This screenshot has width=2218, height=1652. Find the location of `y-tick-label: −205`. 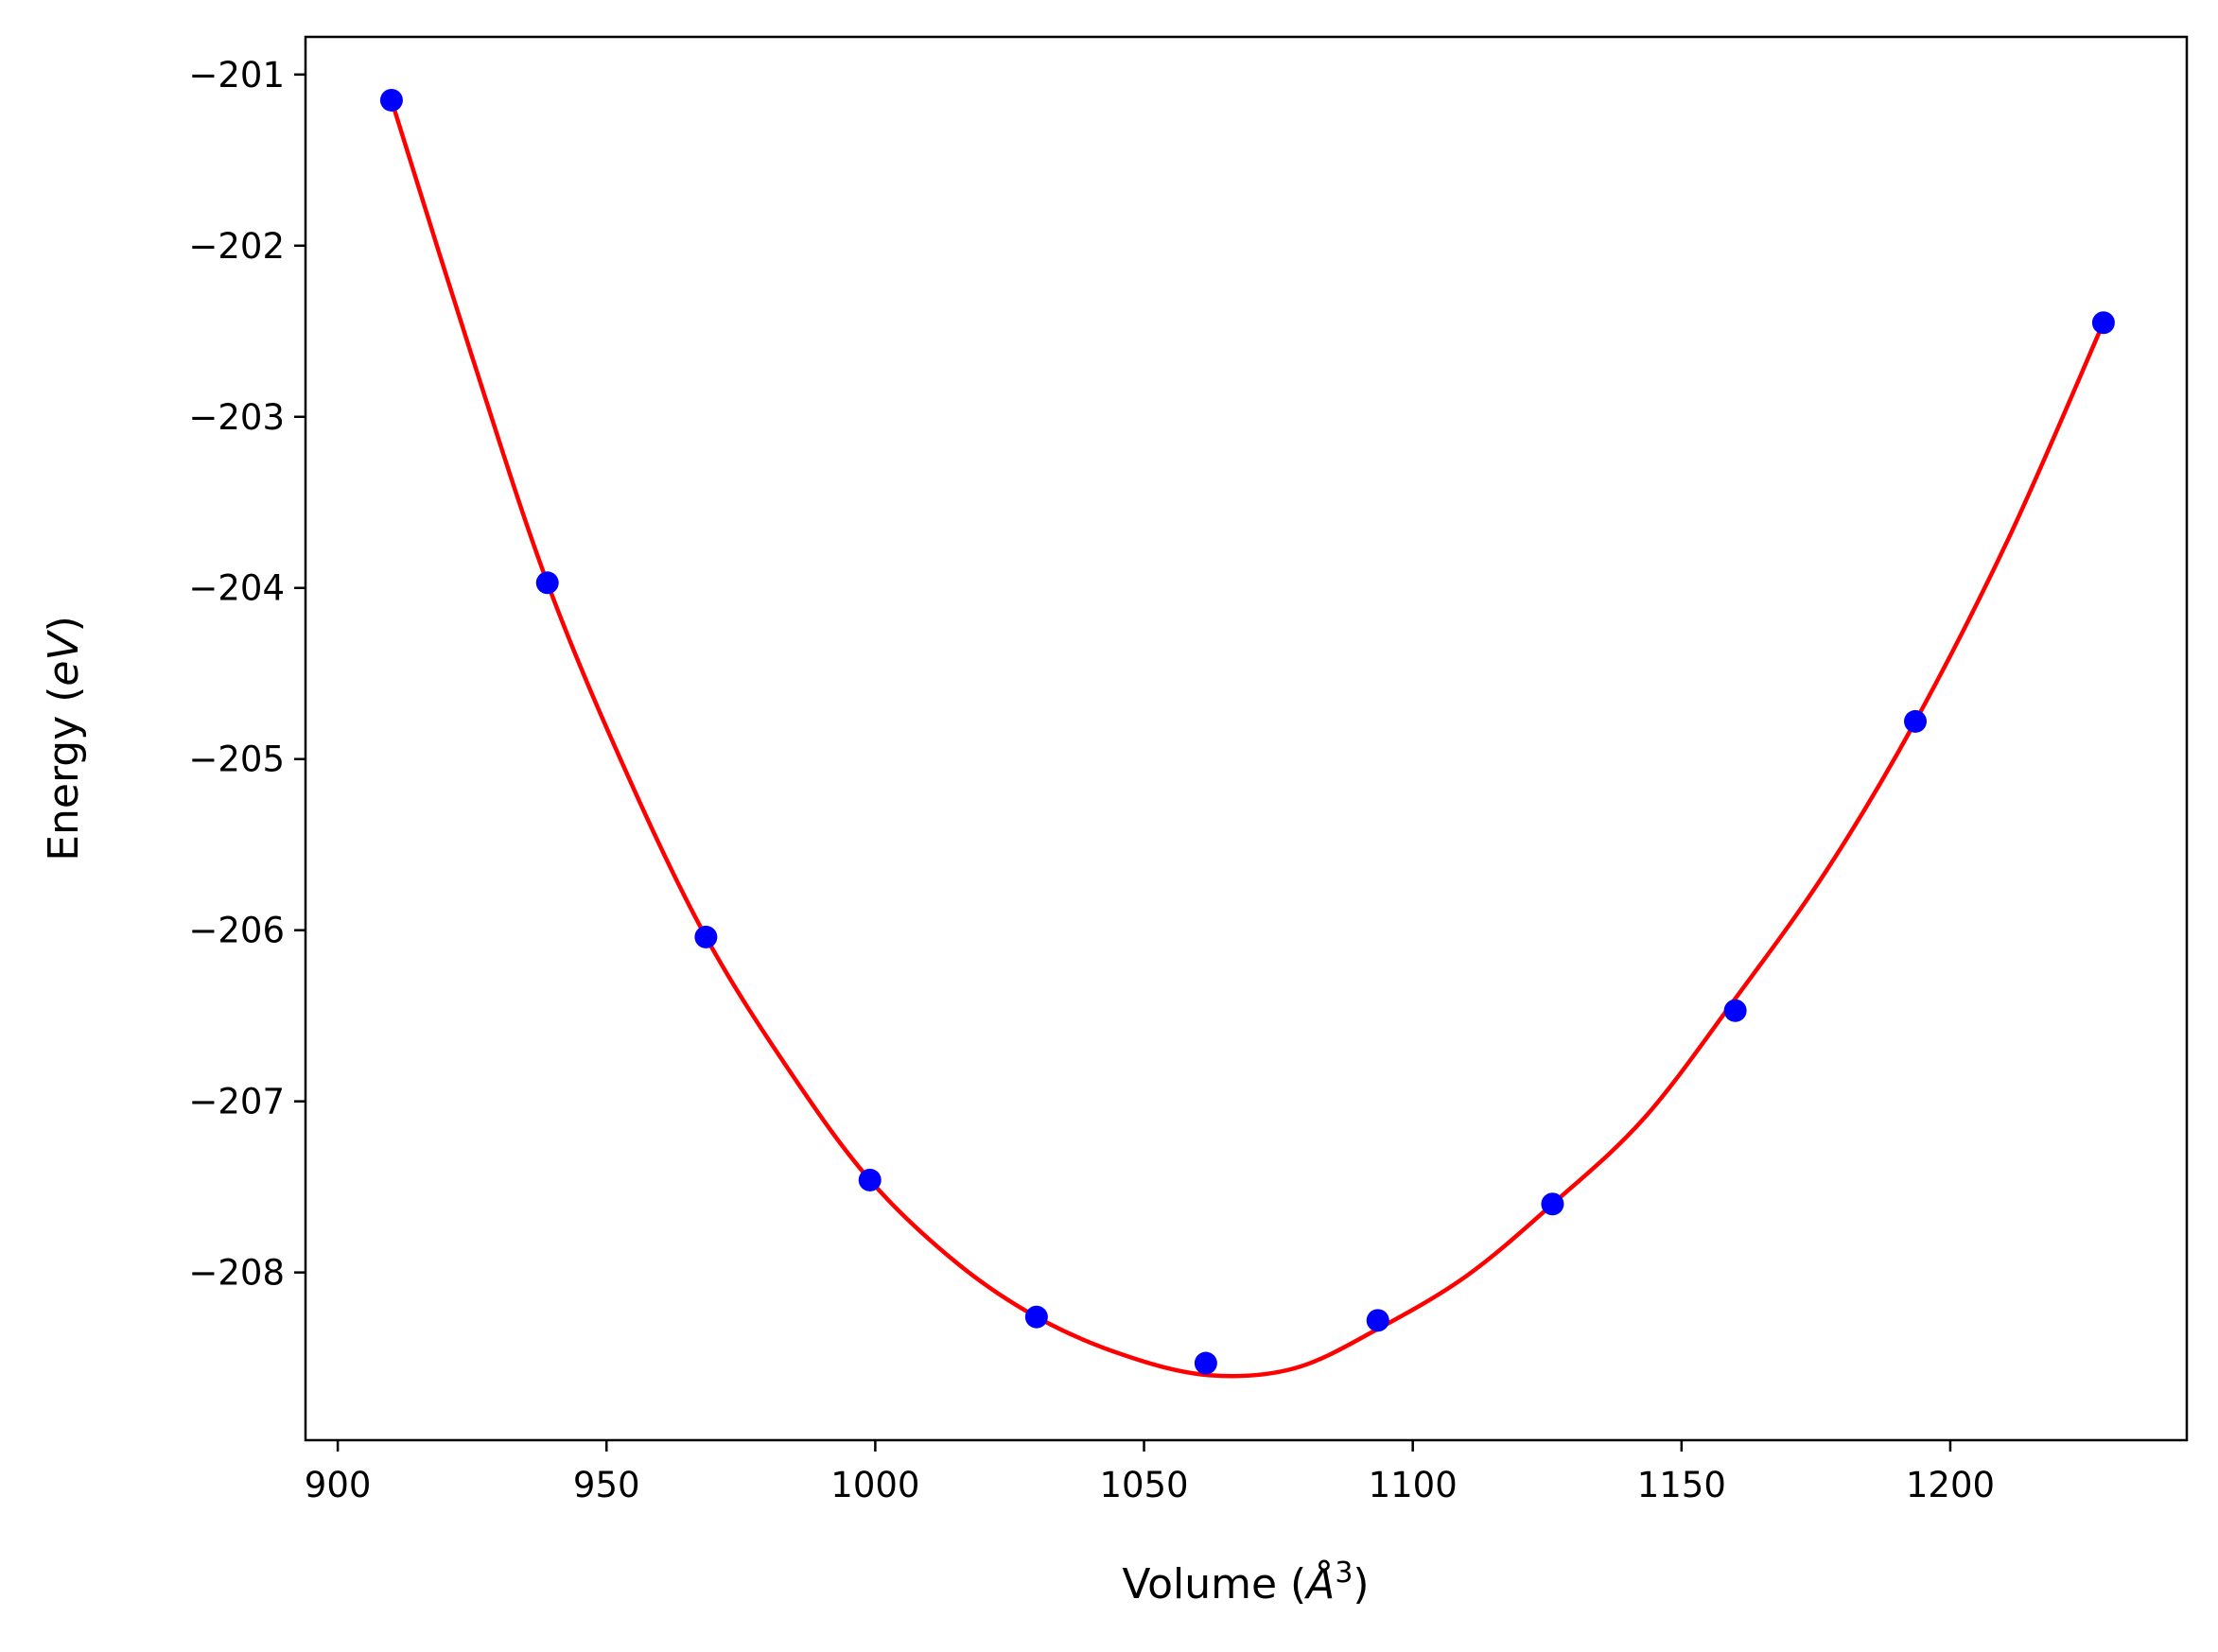

y-tick-label: −205 is located at coordinates (236, 760).